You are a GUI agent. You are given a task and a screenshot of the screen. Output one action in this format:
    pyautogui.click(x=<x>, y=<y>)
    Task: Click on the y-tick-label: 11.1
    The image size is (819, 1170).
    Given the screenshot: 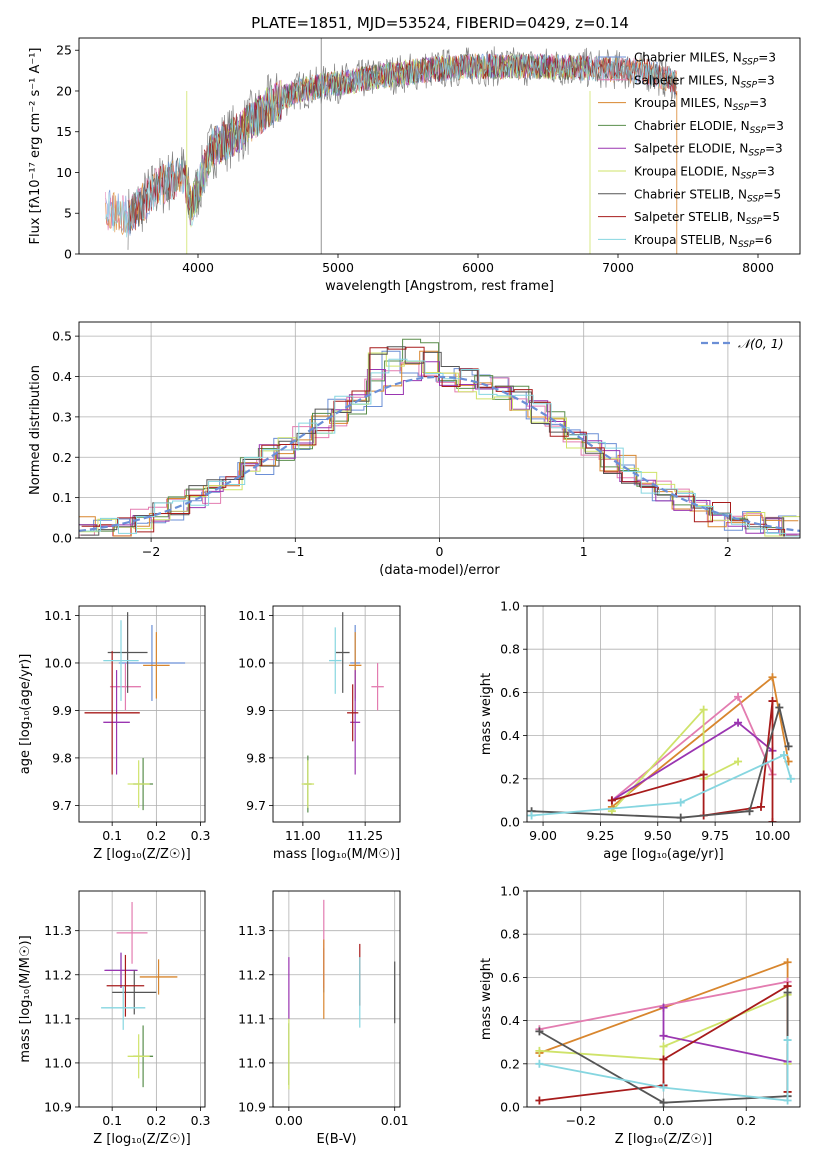 What is the action you would take?
    pyautogui.click(x=58, y=1018)
    